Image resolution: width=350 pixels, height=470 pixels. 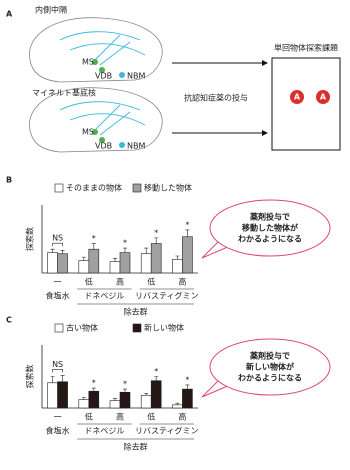 What do you see at coordinates (9, 320) in the screenshot?
I see `panel-label: C` at bounding box center [9, 320].